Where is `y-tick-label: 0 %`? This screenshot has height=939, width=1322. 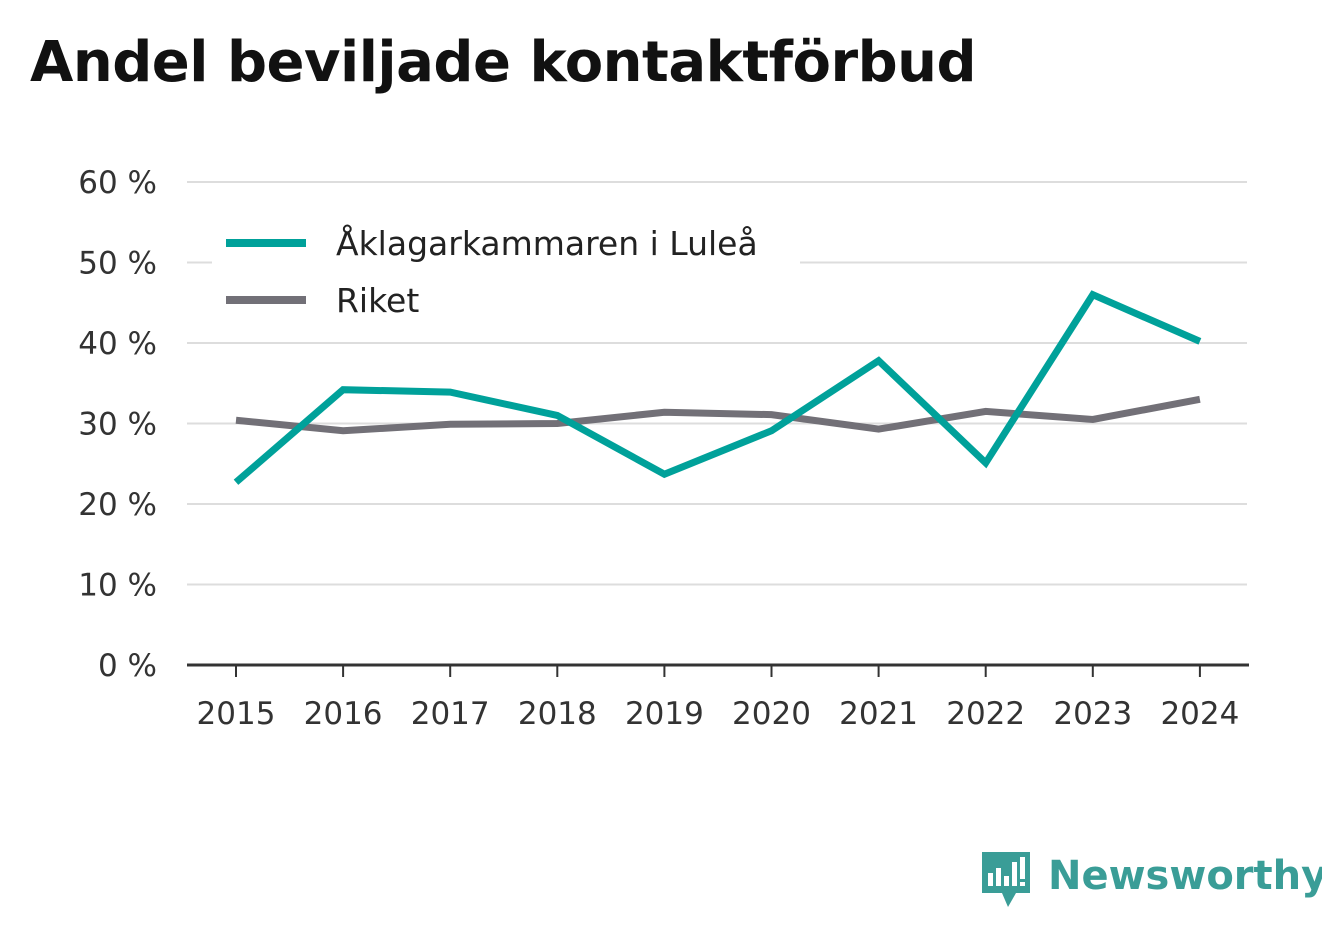 y-tick-label: 0 % is located at coordinates (127, 666).